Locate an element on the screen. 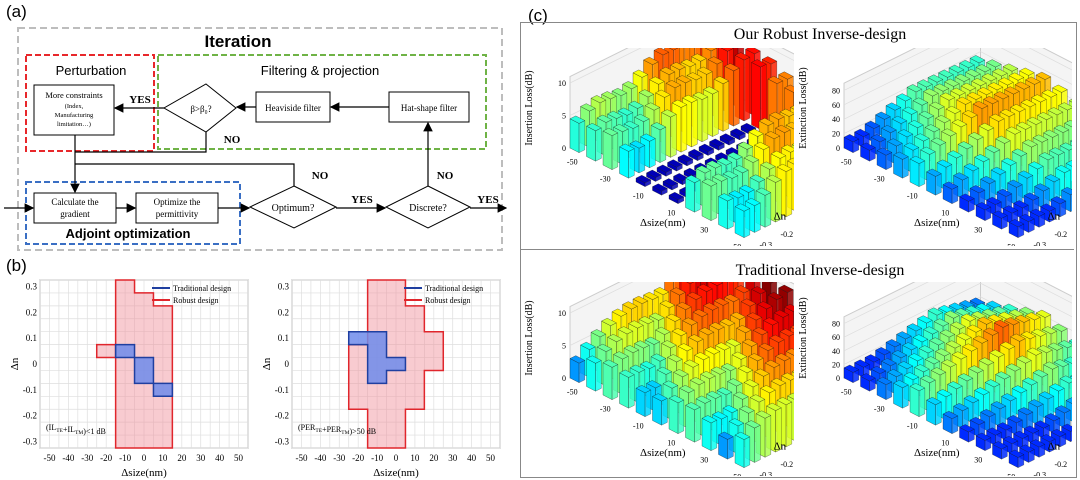  z-tick-label: 40 is located at coordinates (836, 119).